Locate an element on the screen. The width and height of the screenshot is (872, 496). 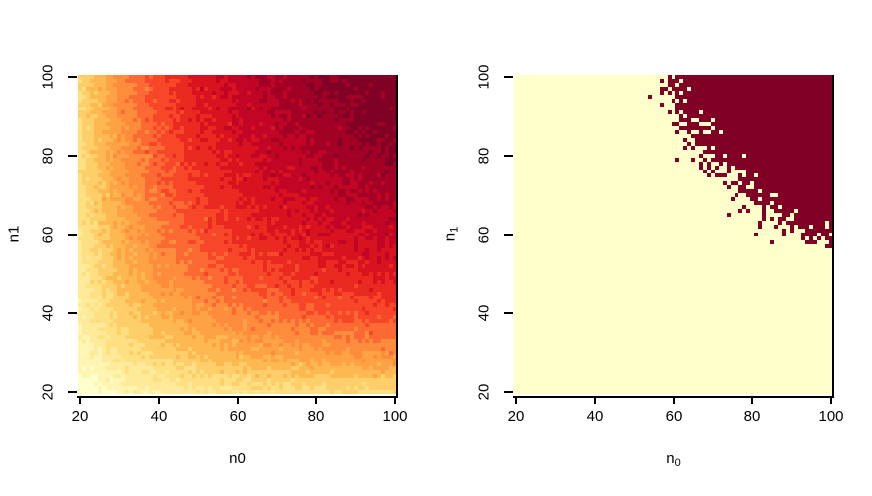
y-axis-title-text: n1 is located at coordinates (14, 234).